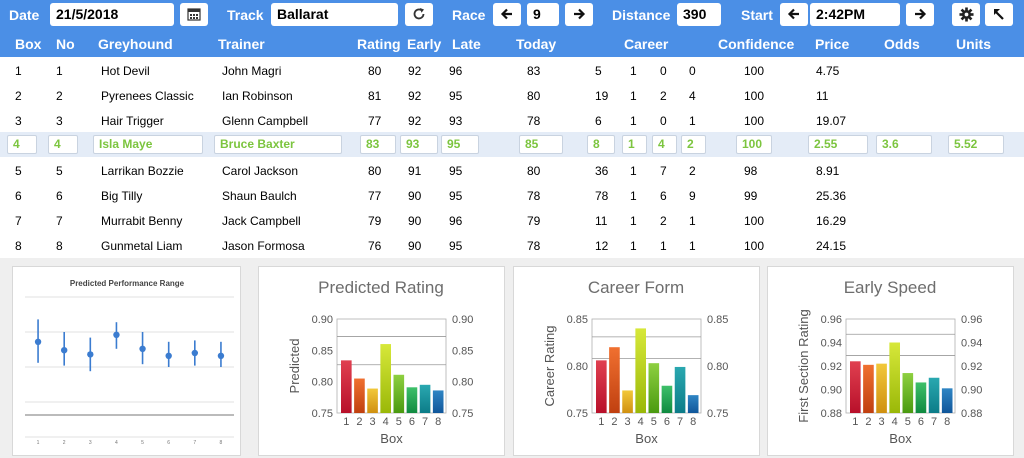 This screenshot has width=1024, height=458. Describe the element at coordinates (598, 71) in the screenshot. I see `career-starts-cell: 5` at that location.